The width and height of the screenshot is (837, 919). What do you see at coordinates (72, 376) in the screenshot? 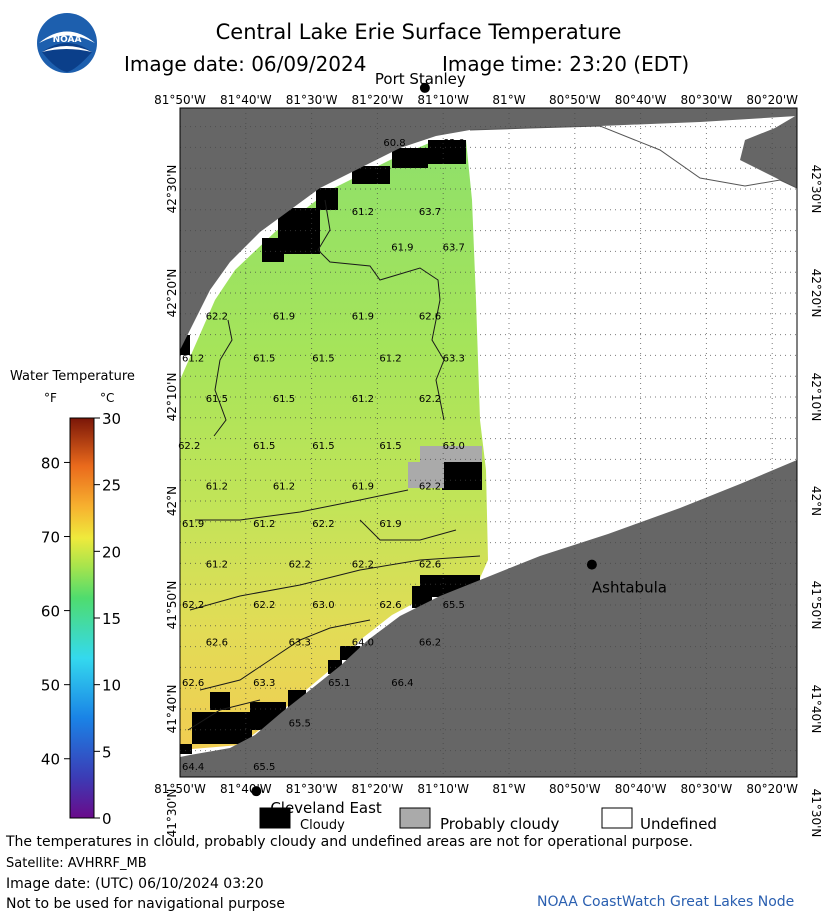
I see `colorbar-title: Water Temperature` at bounding box center [72, 376].